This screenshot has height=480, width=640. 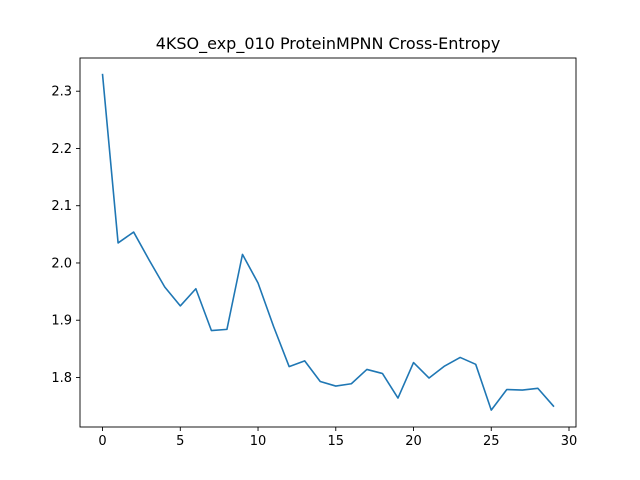 What do you see at coordinates (102, 441) in the screenshot?
I see `x-tick-label: 0` at bounding box center [102, 441].